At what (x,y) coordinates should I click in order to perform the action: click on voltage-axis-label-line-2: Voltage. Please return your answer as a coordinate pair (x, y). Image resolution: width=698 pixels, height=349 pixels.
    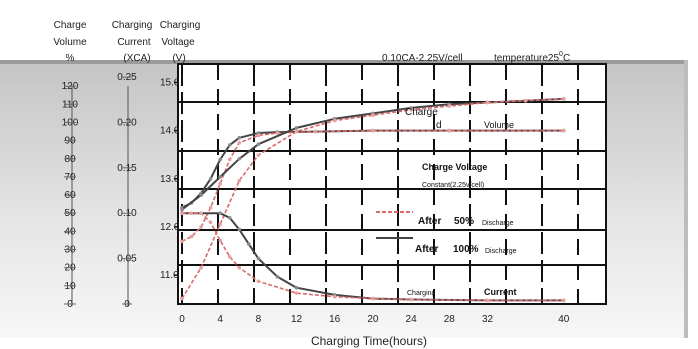
    Looking at the image, I should click on (178, 42).